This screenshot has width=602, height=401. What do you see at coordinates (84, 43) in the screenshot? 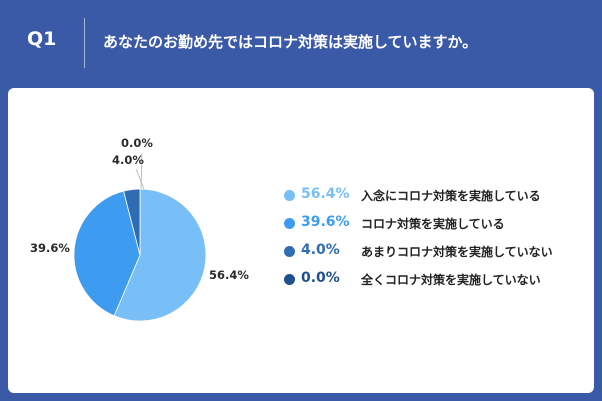
I see `header-divider` at bounding box center [84, 43].